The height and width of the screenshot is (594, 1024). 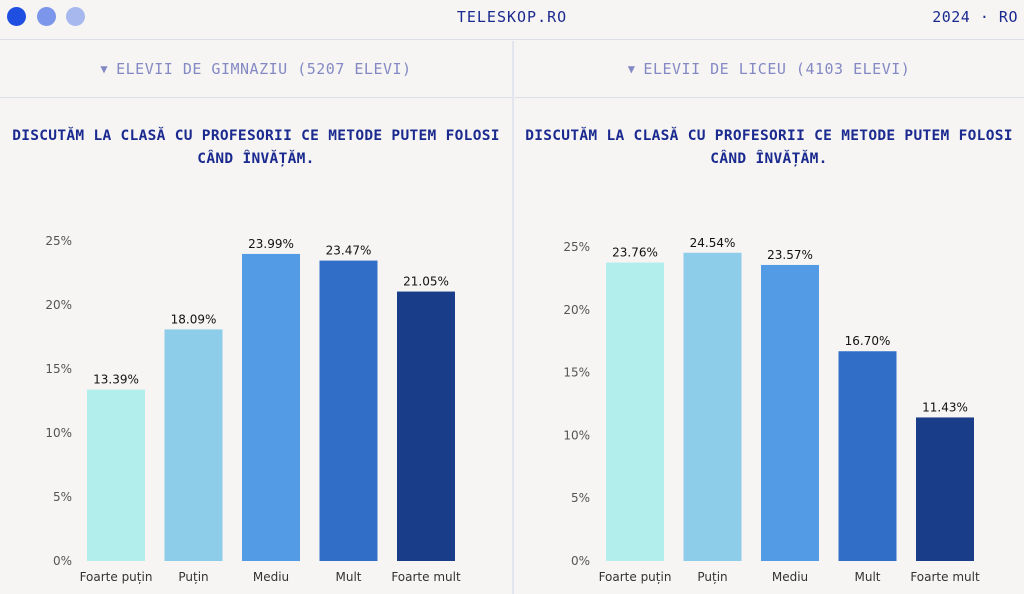 What do you see at coordinates (349, 251) in the screenshot?
I see `bar-value-label: 23.47%` at bounding box center [349, 251].